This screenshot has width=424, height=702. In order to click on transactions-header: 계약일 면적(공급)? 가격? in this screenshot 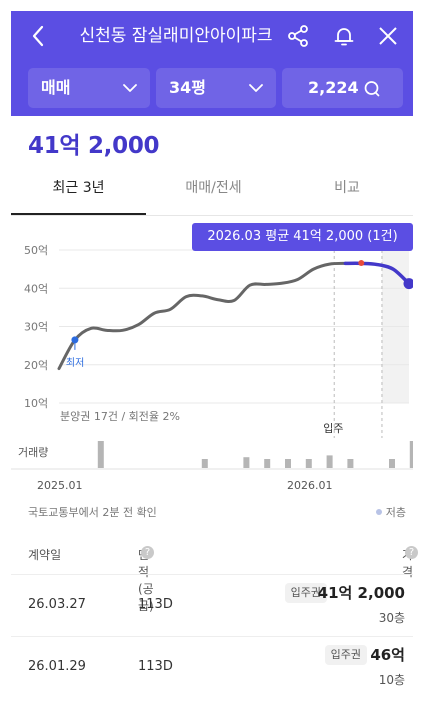, I will do `click(223, 579)`.